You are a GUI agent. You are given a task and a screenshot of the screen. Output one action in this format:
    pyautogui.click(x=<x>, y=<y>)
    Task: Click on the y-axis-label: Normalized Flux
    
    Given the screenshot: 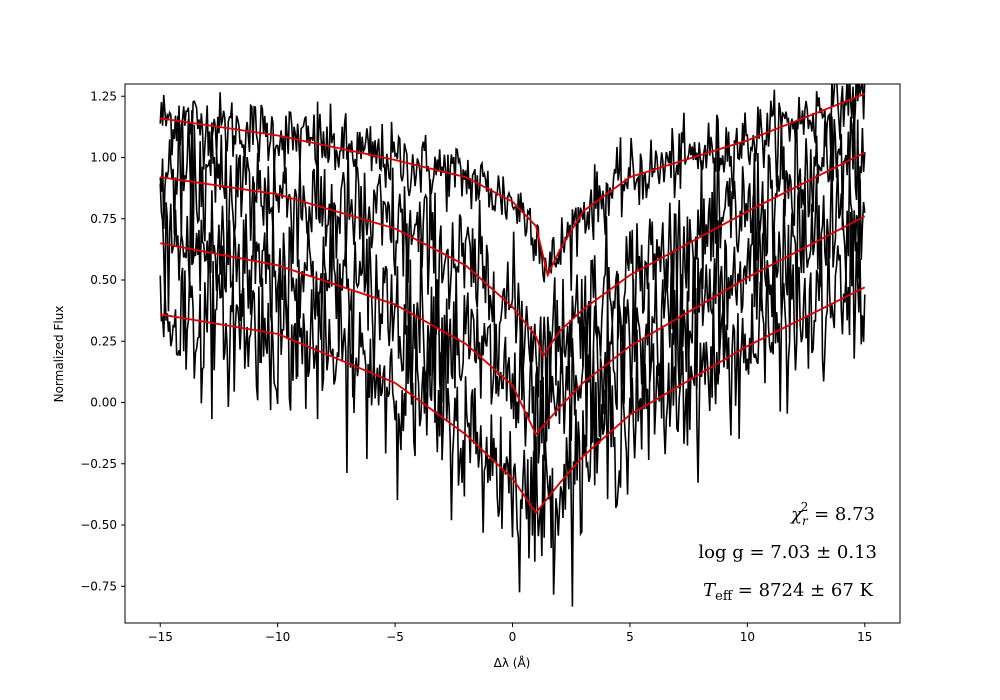 What is the action you would take?
    pyautogui.click(x=59, y=354)
    